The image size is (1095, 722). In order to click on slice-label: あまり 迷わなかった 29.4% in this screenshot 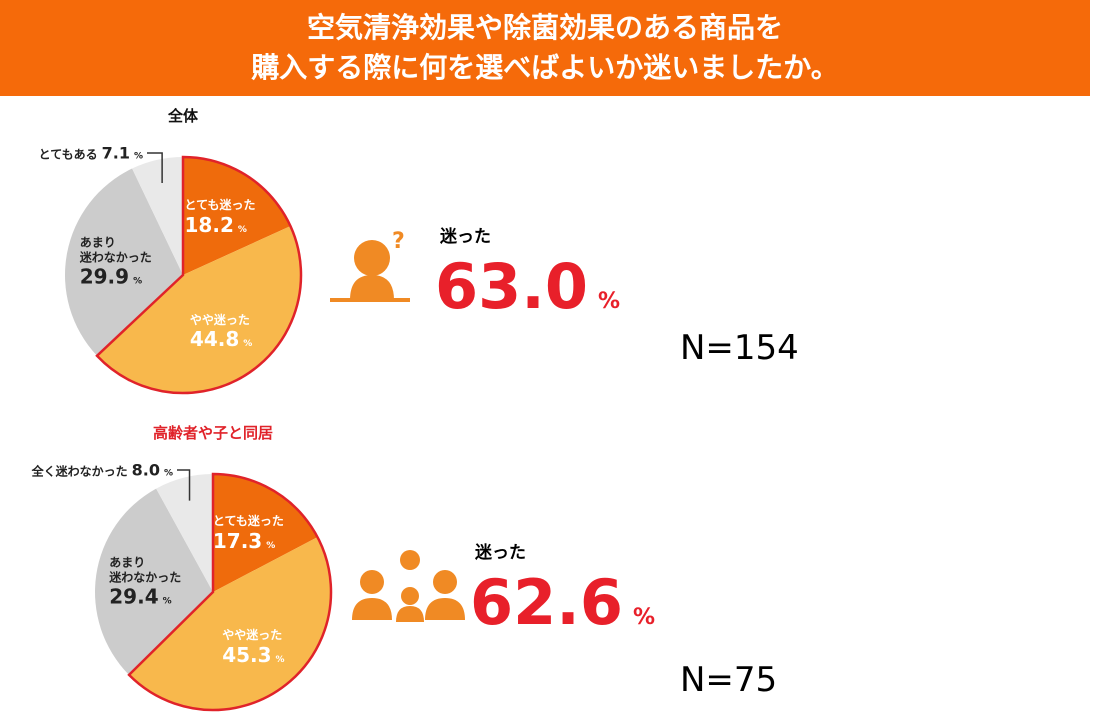, I will do `click(145, 582)`.